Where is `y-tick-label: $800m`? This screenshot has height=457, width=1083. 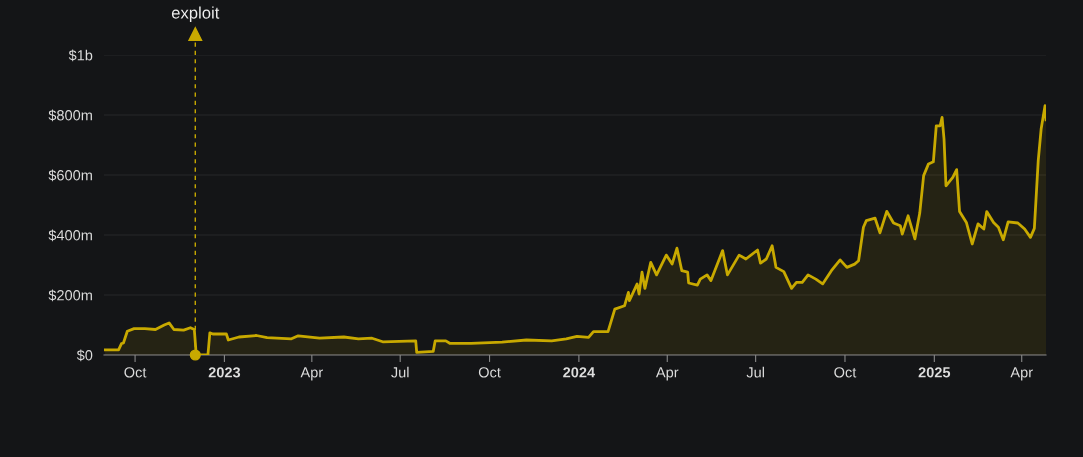 y-tick-label: $800m is located at coordinates (70, 115).